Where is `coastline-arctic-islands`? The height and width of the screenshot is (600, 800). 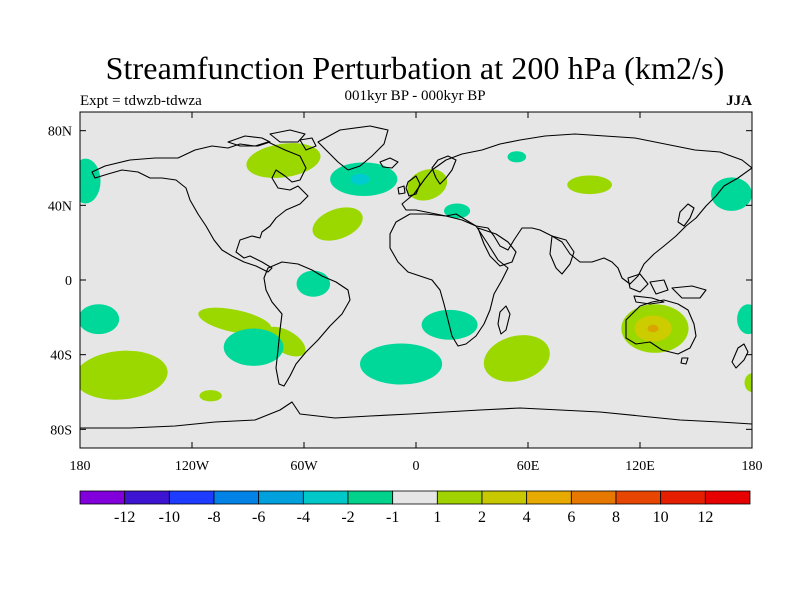
coastline-arctic-islands is located at coordinates (272, 140).